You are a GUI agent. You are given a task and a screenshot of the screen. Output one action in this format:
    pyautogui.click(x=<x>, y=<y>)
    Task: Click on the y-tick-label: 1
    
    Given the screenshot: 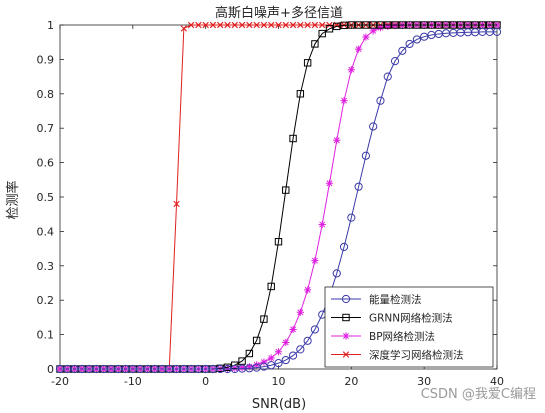 What is the action you would take?
    pyautogui.click(x=50, y=25)
    